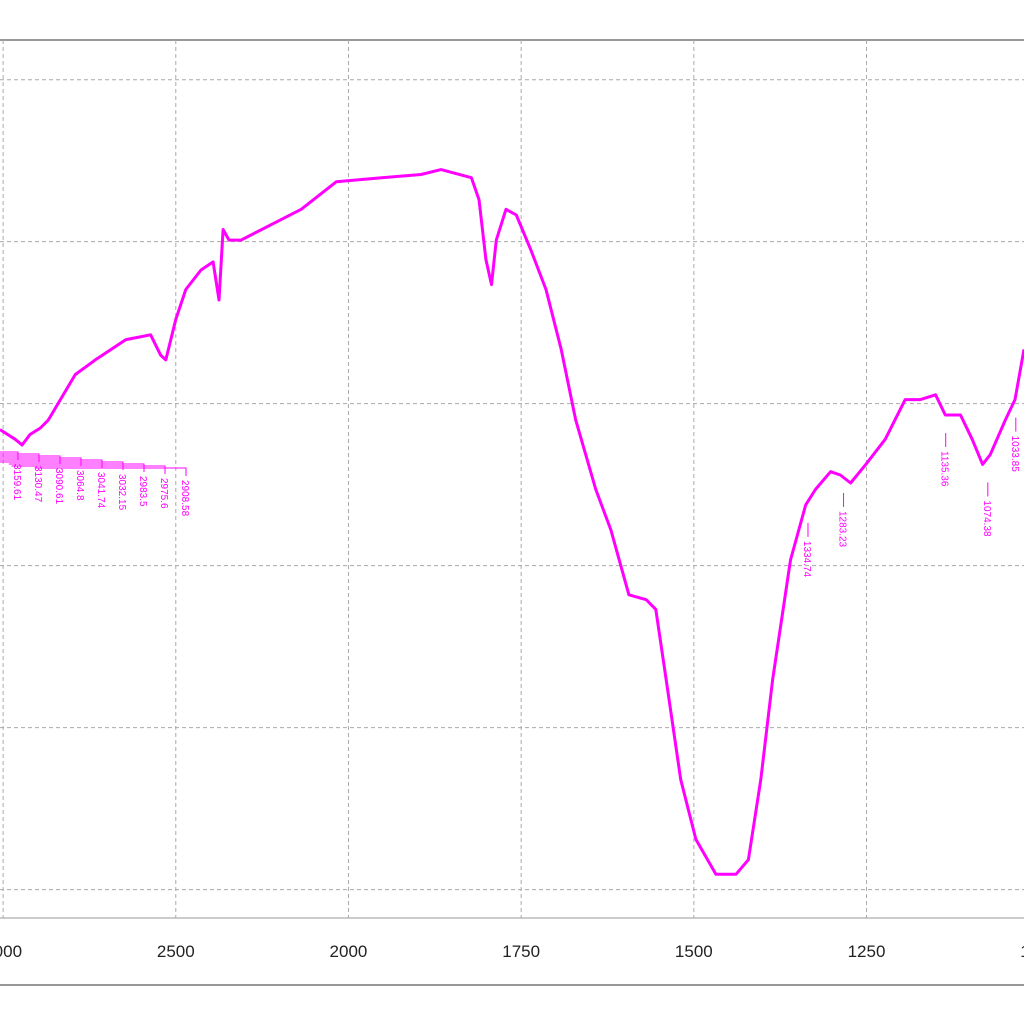 The image size is (1024, 1024). What do you see at coordinates (11, 951) in the screenshot?
I see `x-tick-label: 3000` at bounding box center [11, 951].